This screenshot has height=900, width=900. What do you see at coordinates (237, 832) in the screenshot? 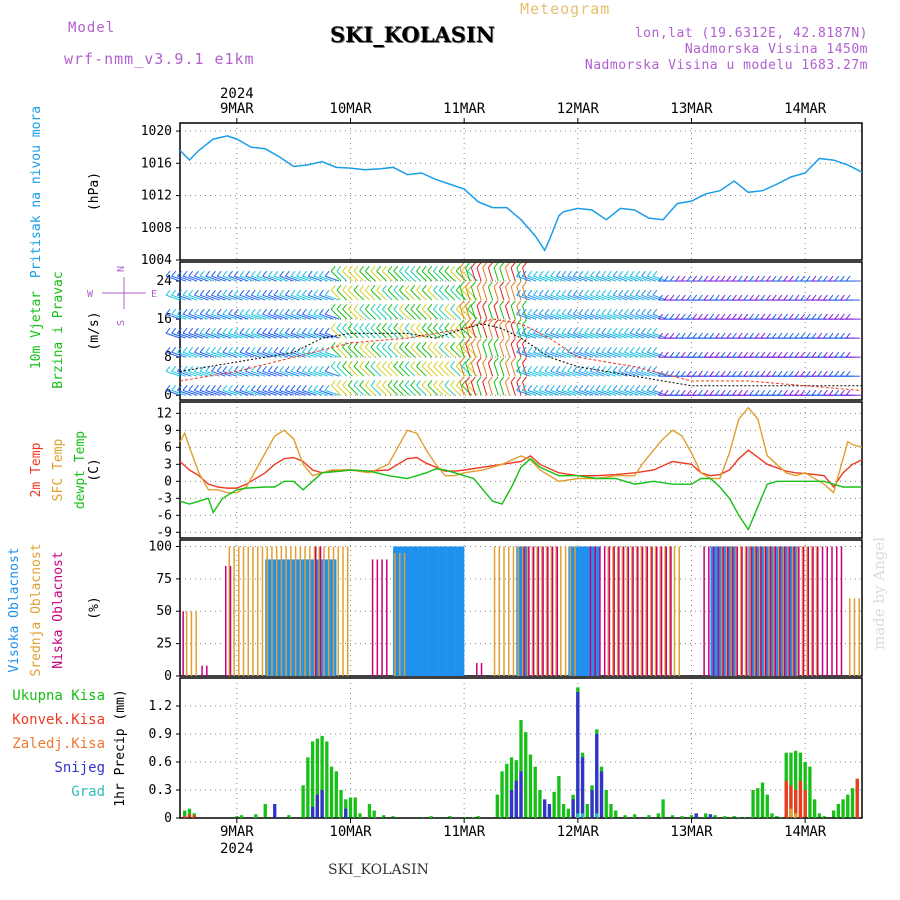
I see `bottom-date-label: 9MAR` at bounding box center [237, 832].